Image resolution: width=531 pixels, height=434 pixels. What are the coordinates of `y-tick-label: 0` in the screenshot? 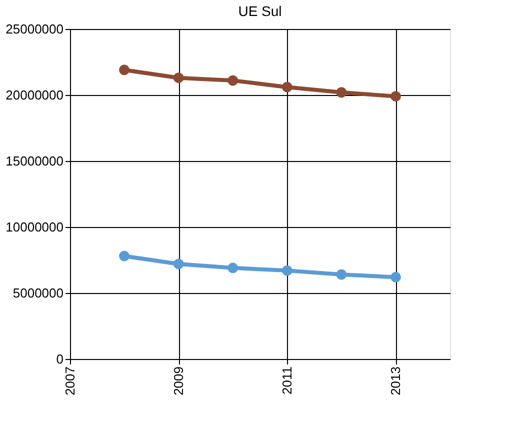 It's located at (60, 359).